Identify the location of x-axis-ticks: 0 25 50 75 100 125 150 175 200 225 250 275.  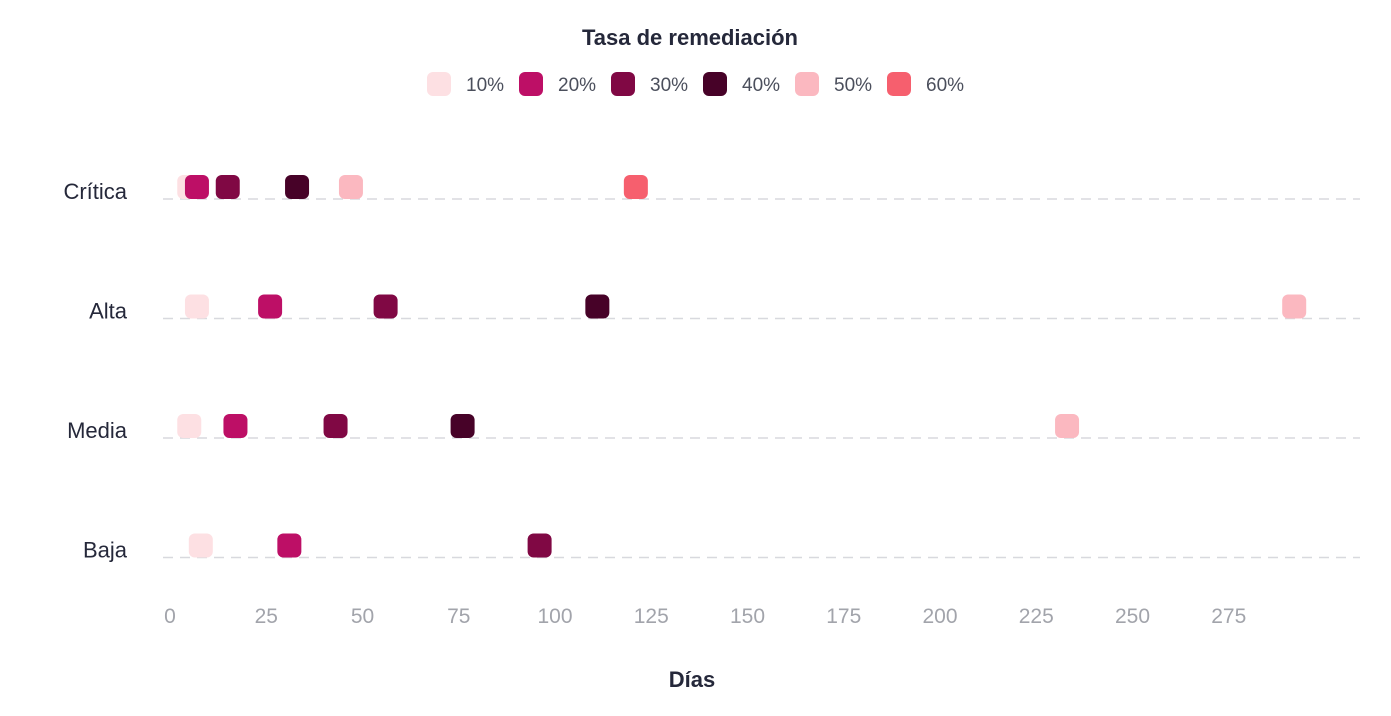
(705, 616).